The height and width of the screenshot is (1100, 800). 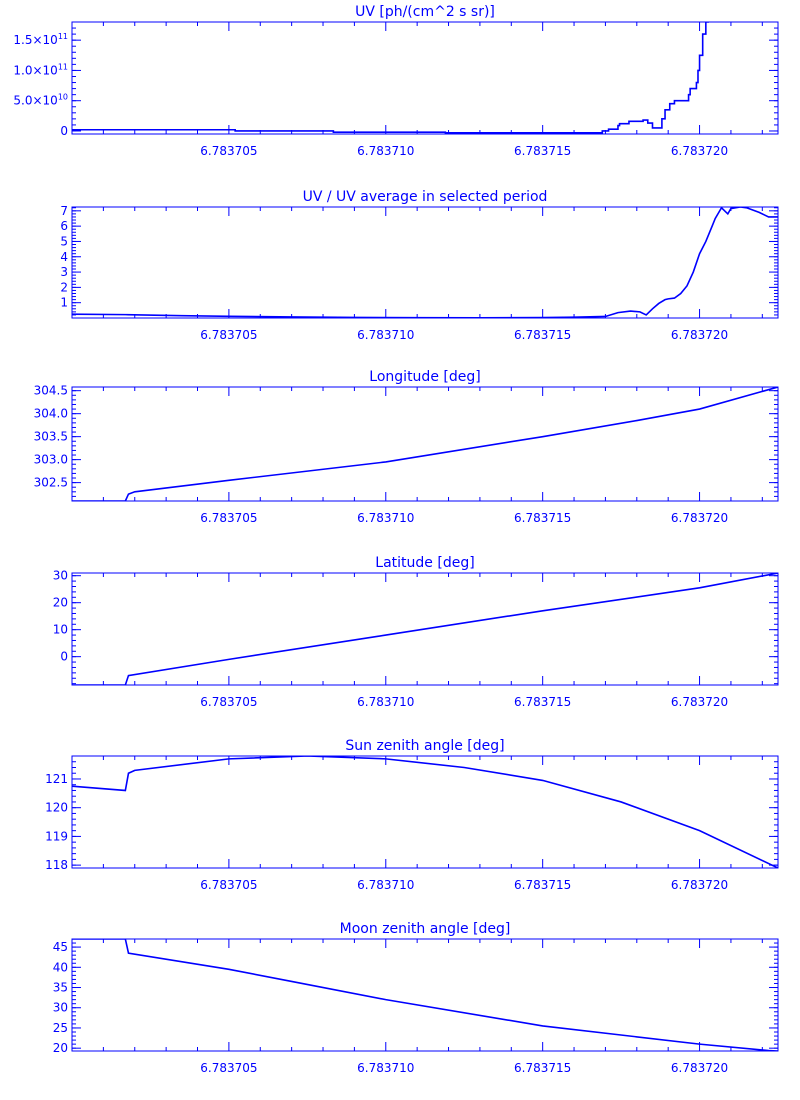 What do you see at coordinates (60, 630) in the screenshot?
I see `y-tick-label: 10` at bounding box center [60, 630].